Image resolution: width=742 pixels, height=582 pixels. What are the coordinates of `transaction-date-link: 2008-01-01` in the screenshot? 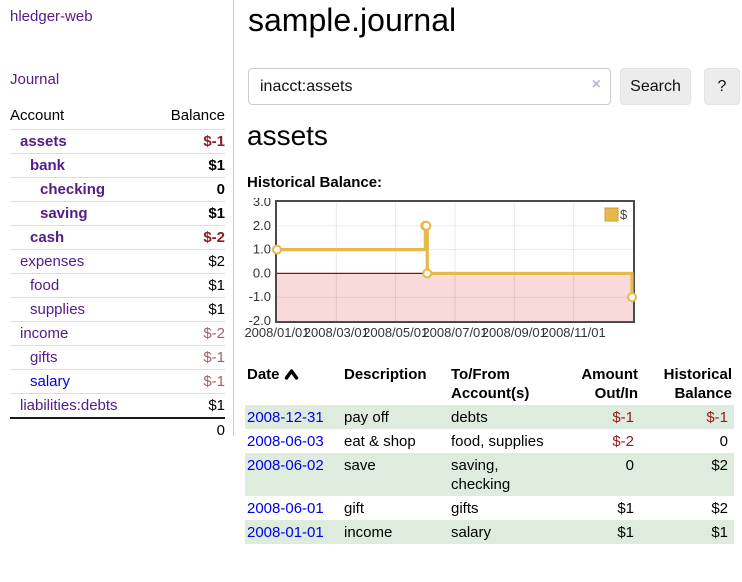 It's located at (285, 532).